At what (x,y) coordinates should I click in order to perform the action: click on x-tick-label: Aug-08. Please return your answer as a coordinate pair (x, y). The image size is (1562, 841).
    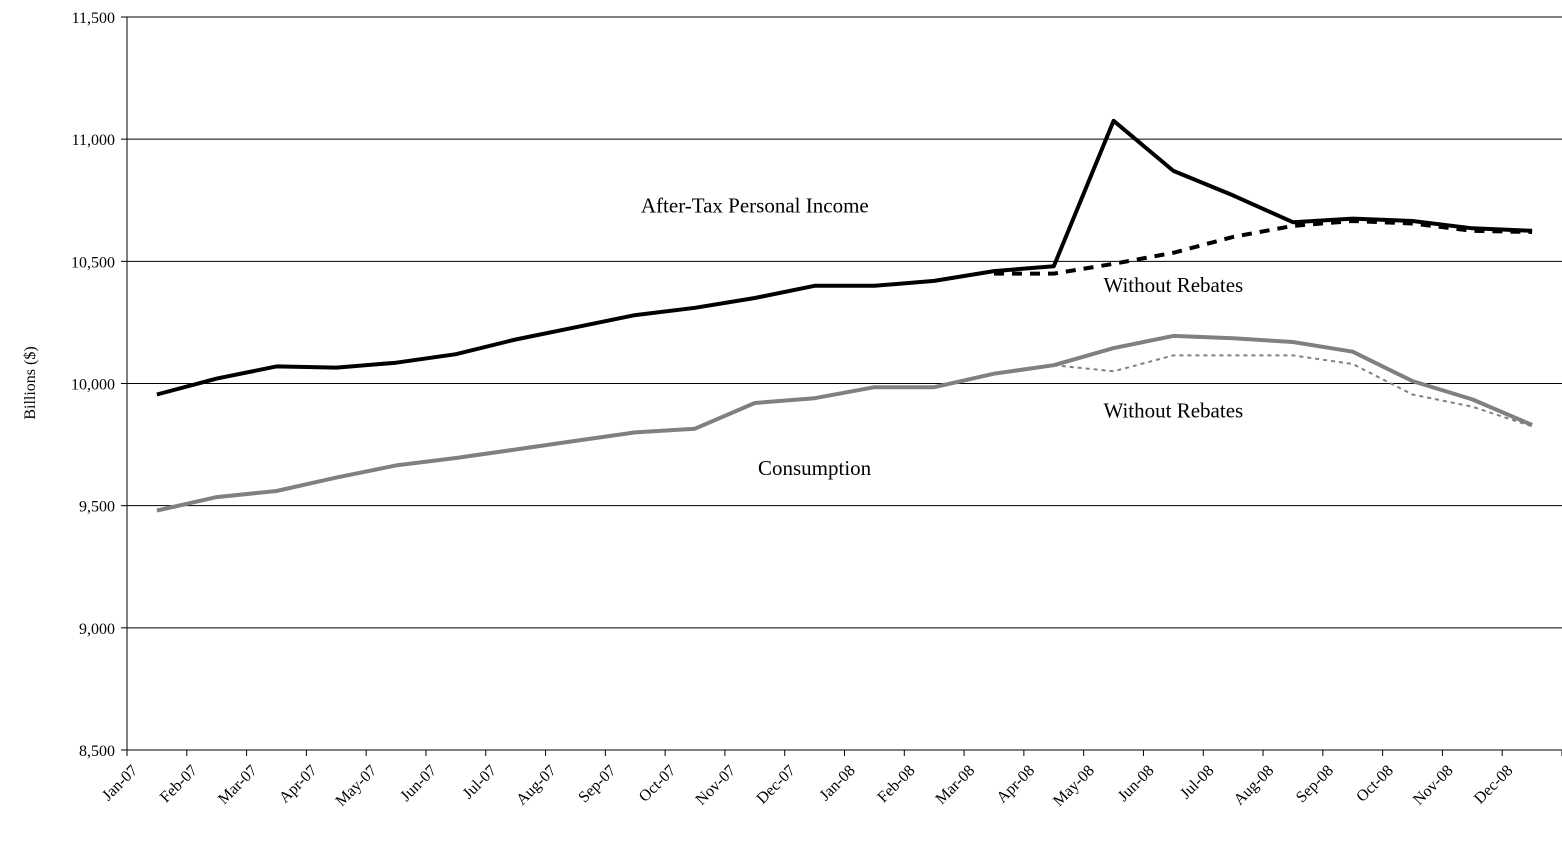
    Looking at the image, I should click on (1254, 785).